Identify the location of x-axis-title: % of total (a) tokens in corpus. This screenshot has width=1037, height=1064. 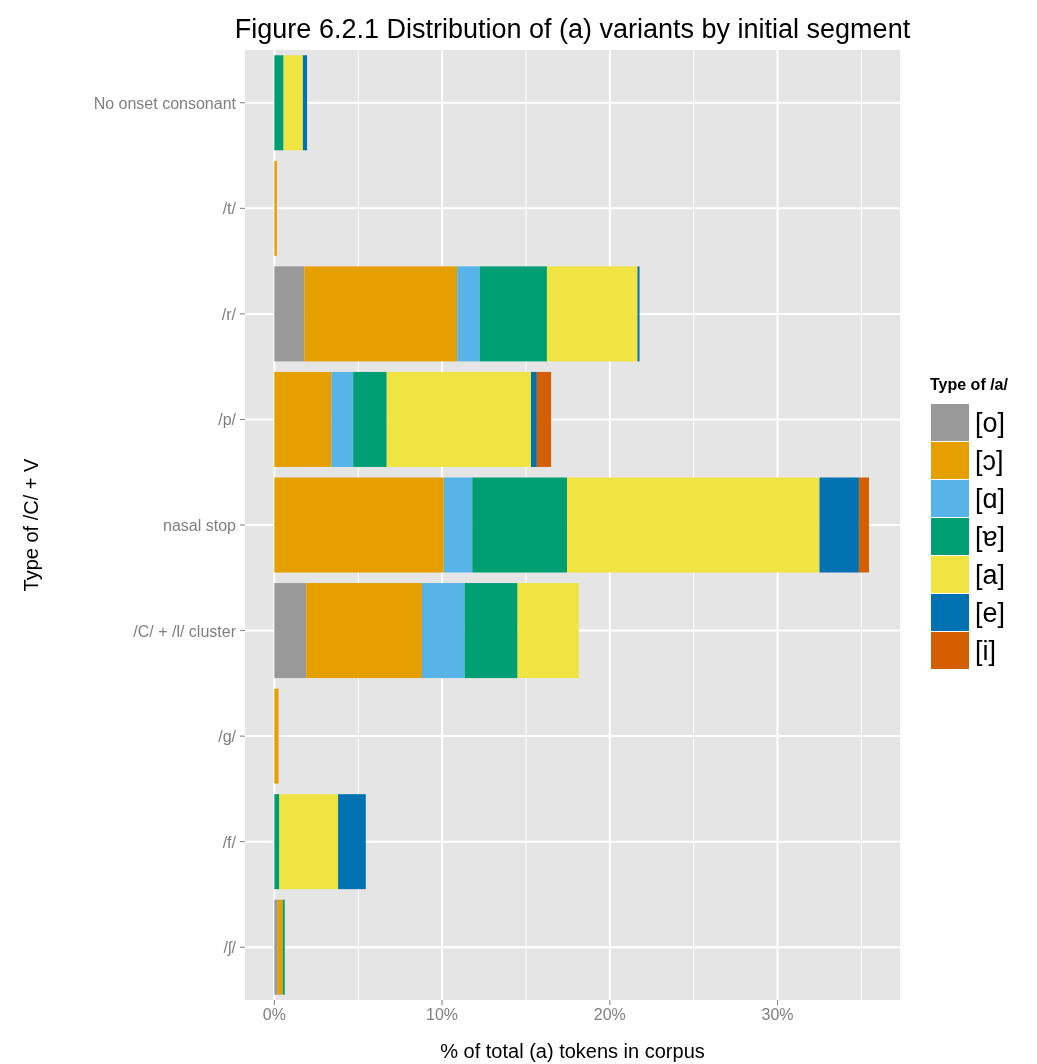
(572, 1051).